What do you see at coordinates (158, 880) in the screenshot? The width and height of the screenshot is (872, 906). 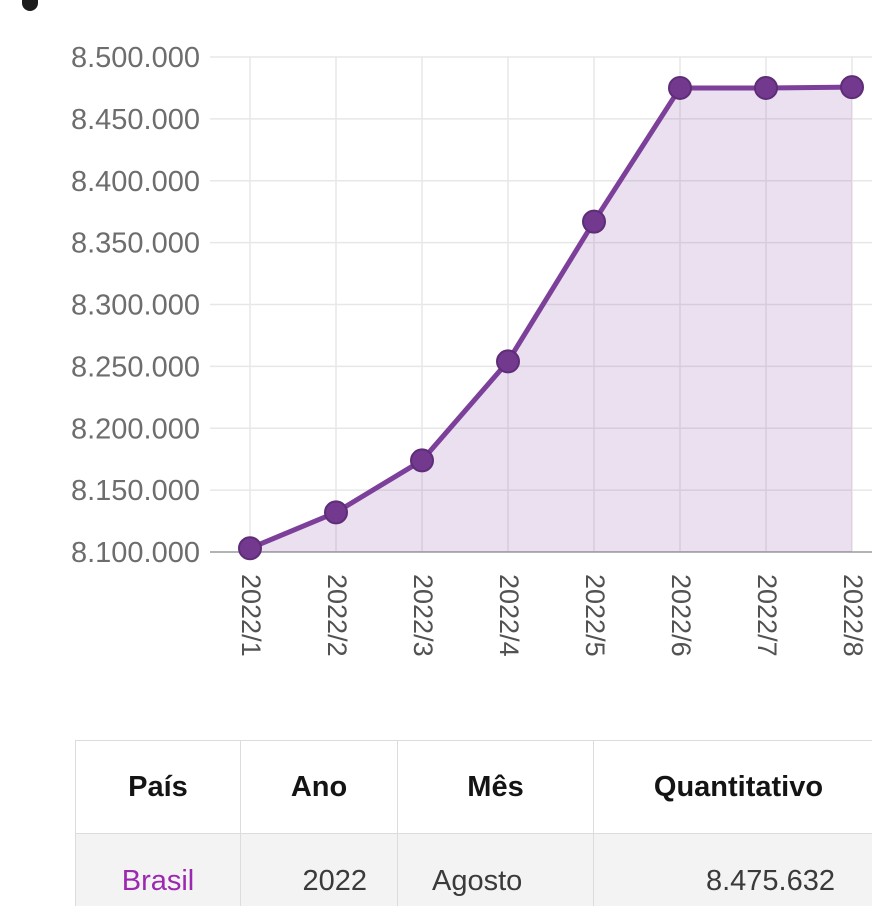 I see `brasil-link: Brasil` at bounding box center [158, 880].